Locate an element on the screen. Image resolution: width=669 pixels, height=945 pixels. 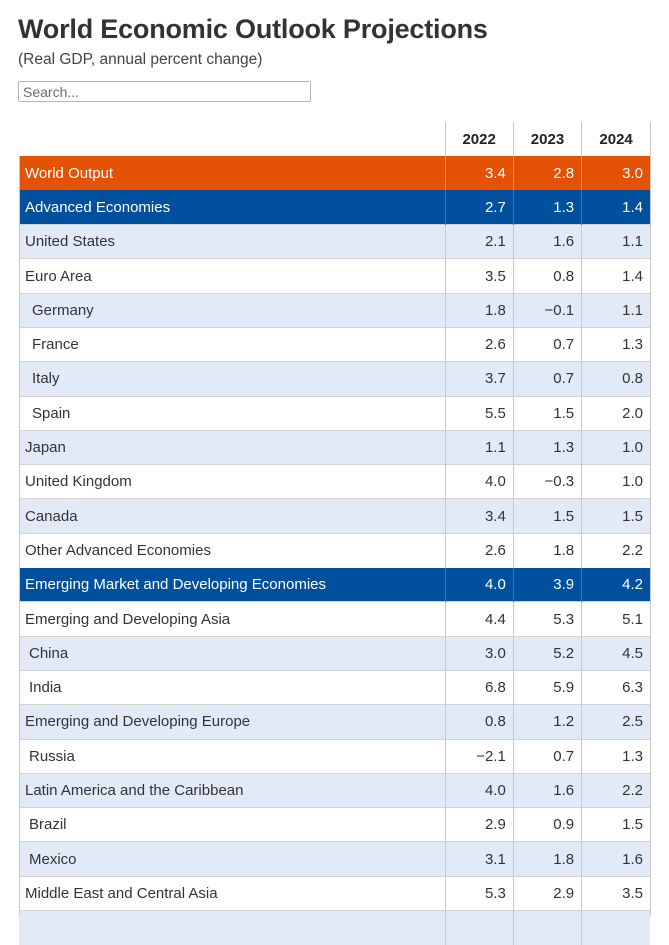
value-cell-2024: 3.5 is located at coordinates (615, 893).